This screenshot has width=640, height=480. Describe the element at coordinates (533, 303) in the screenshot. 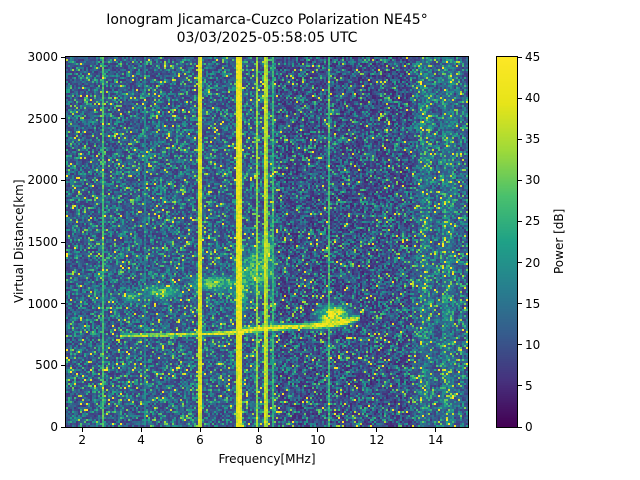

I see `colorbar-tick-label: 15` at that location.